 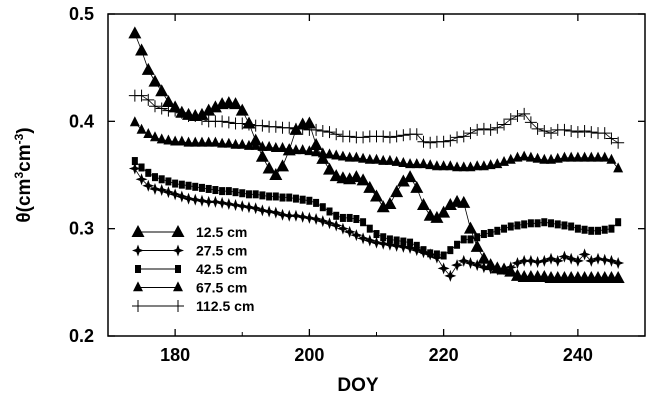 What do you see at coordinates (19, 138) in the screenshot?
I see `y-axis-title-sup2: -3` at bounding box center [19, 138].